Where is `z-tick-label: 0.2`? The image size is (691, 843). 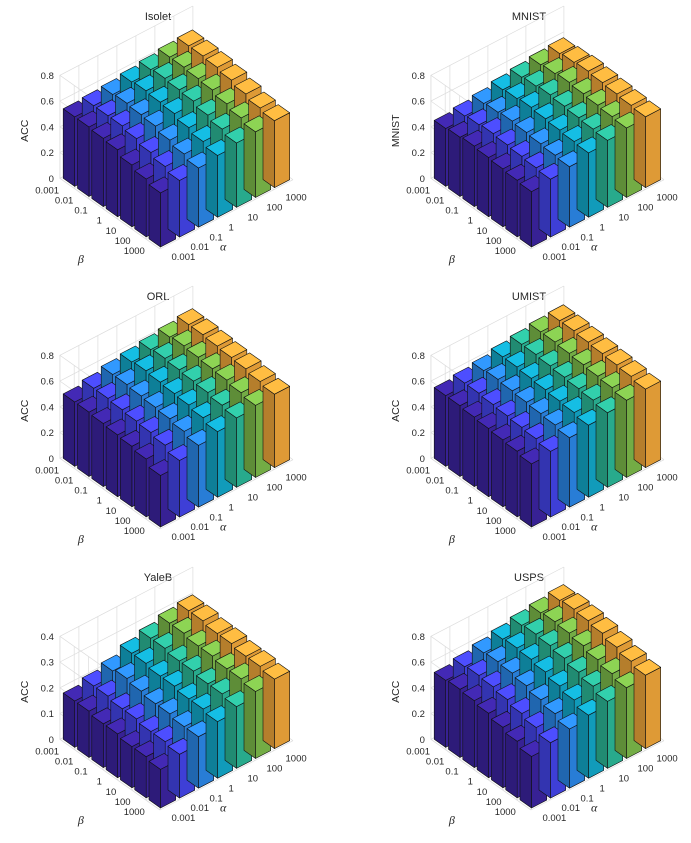
z-tick-label: 0.2 is located at coordinates (47, 153).